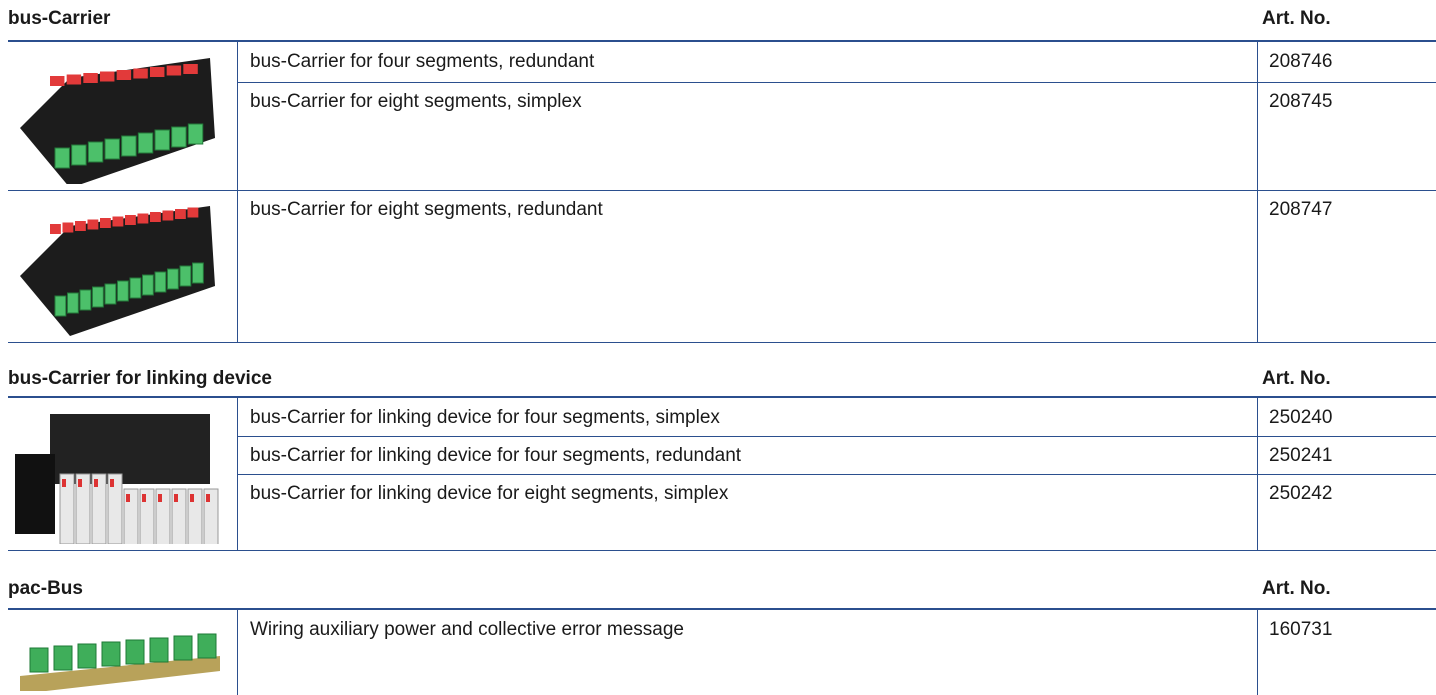 The height and width of the screenshot is (695, 1436). What do you see at coordinates (140, 378) in the screenshot?
I see `section-title: bus-Carrier for linking device` at bounding box center [140, 378].